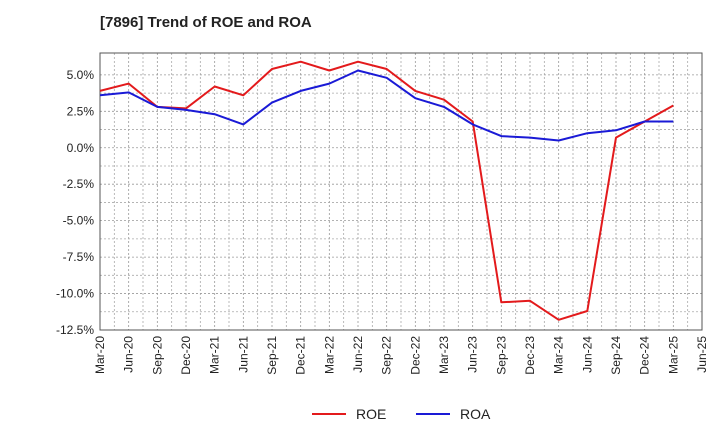 The width and height of the screenshot is (720, 440). Describe the element at coordinates (75, 330) in the screenshot. I see `y-tick-label: -12.5%` at that location.